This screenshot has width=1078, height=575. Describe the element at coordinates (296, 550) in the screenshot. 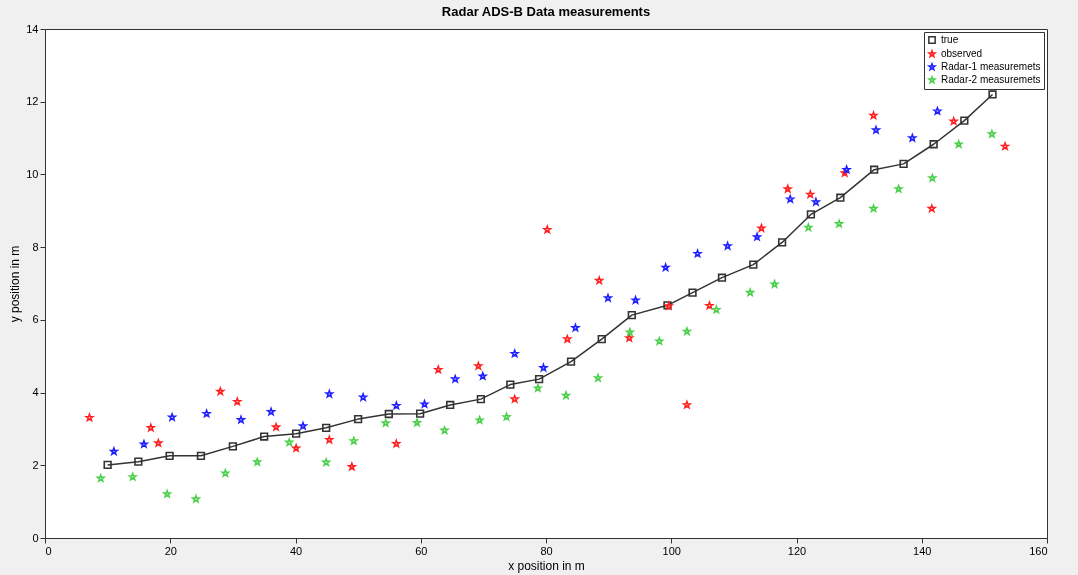

I see `x-tick-label: 40` at that location.